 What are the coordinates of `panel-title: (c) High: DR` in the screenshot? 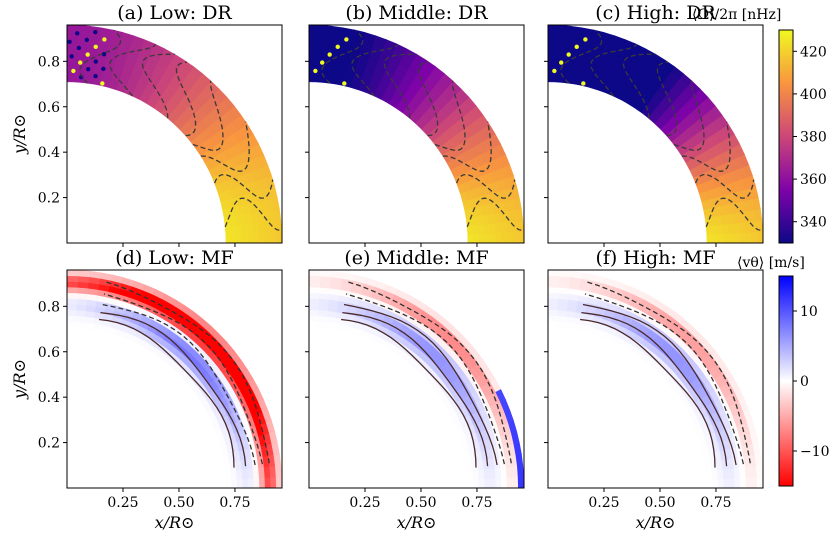 It's located at (655, 13).